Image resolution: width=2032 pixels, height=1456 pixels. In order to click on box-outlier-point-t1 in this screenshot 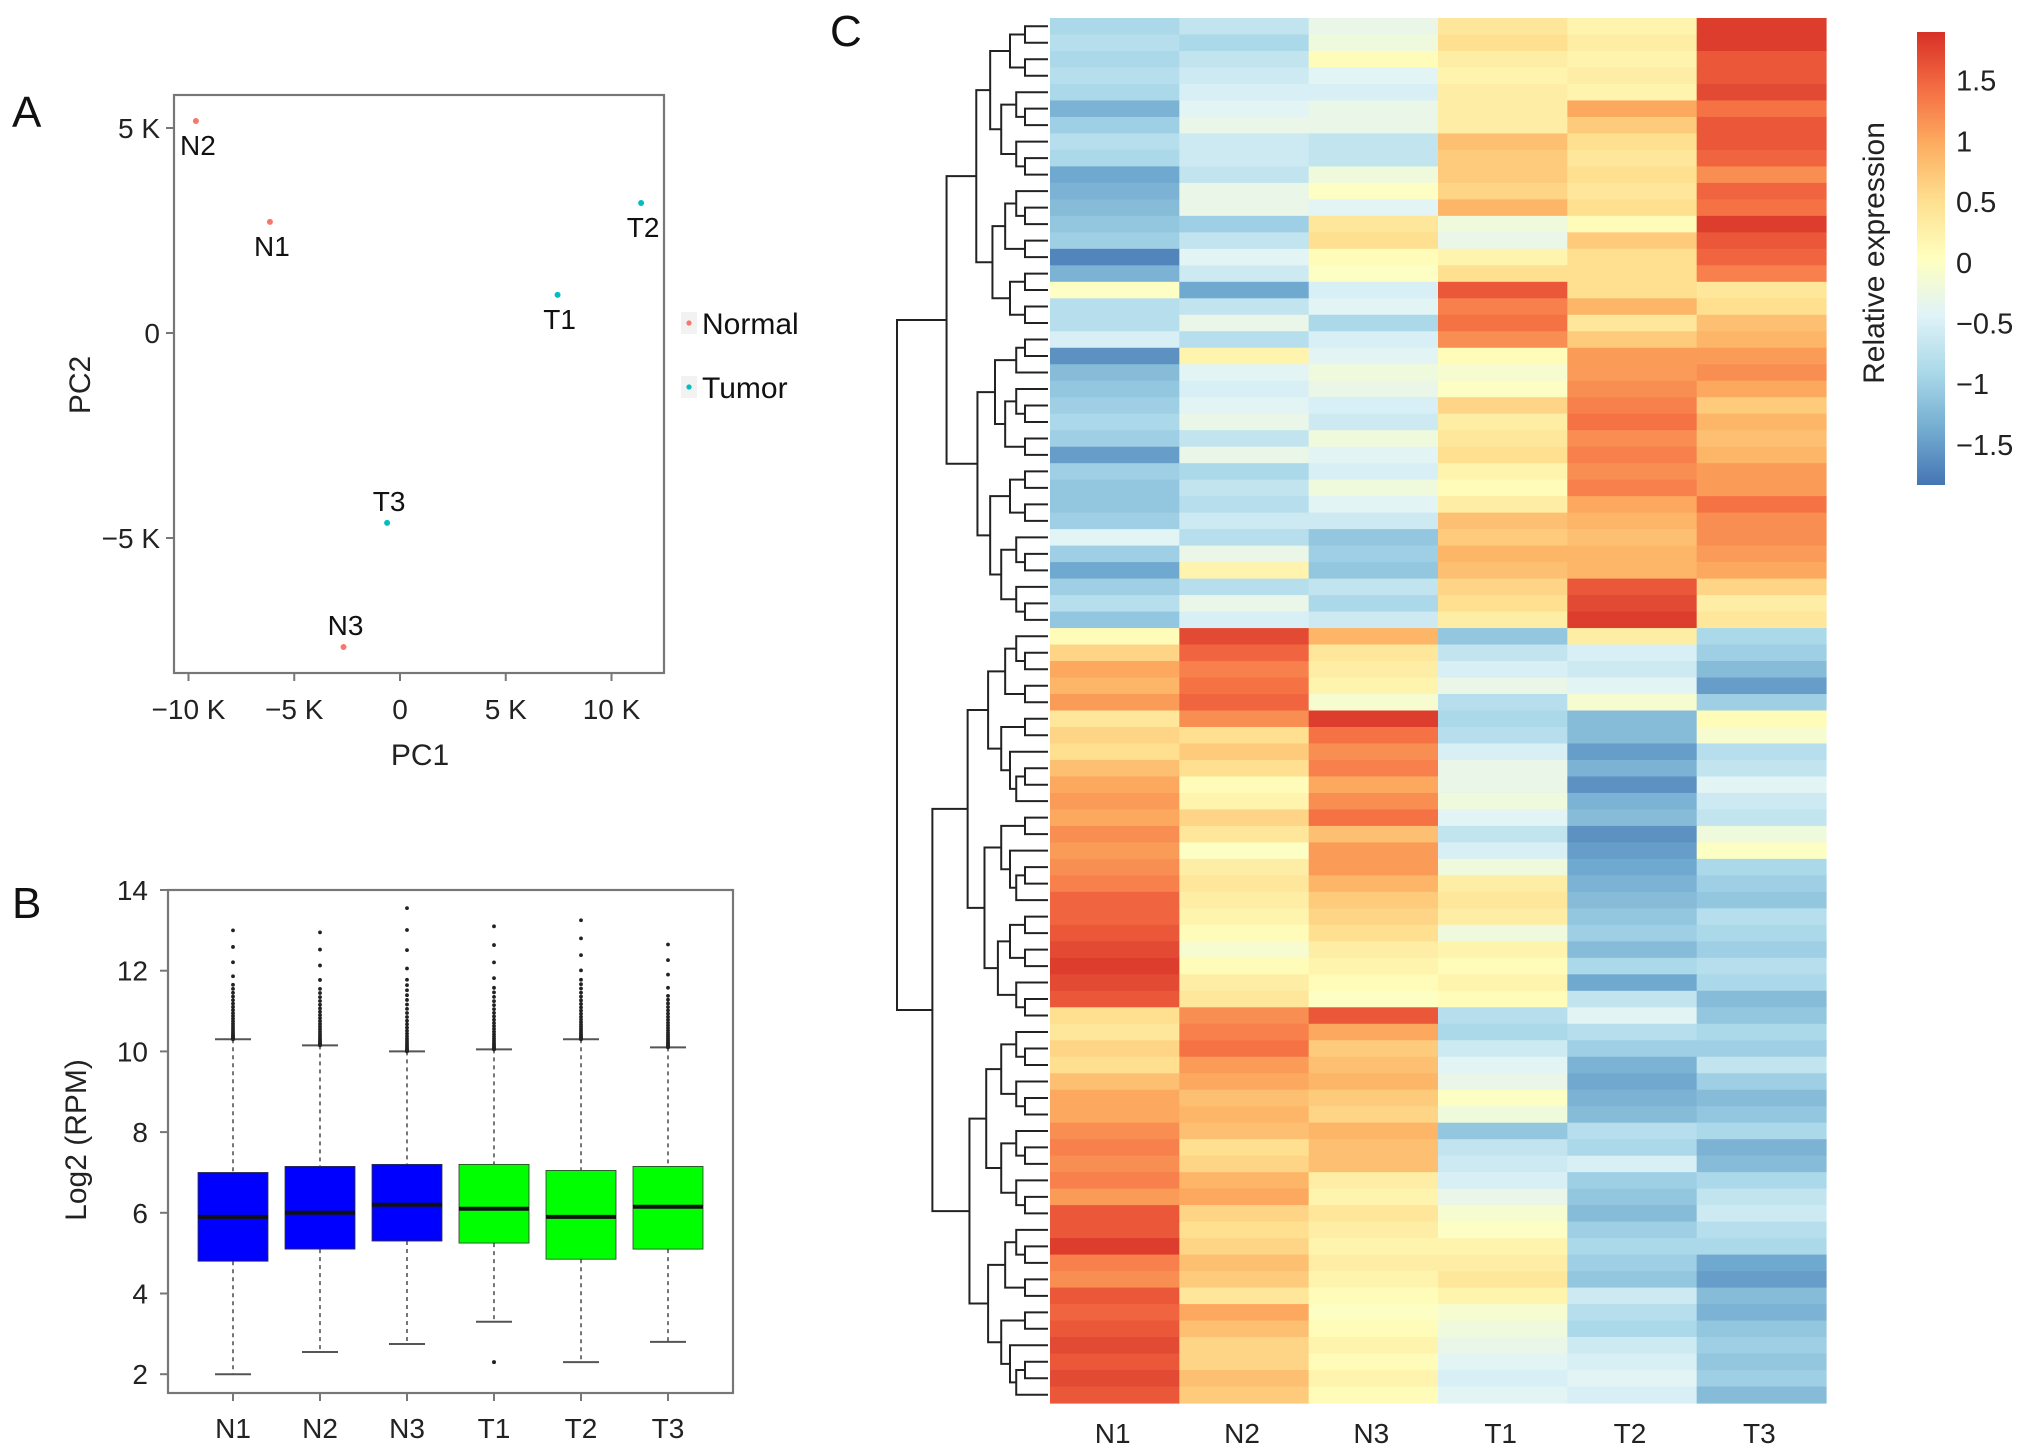, I will do `click(494, 992)`.